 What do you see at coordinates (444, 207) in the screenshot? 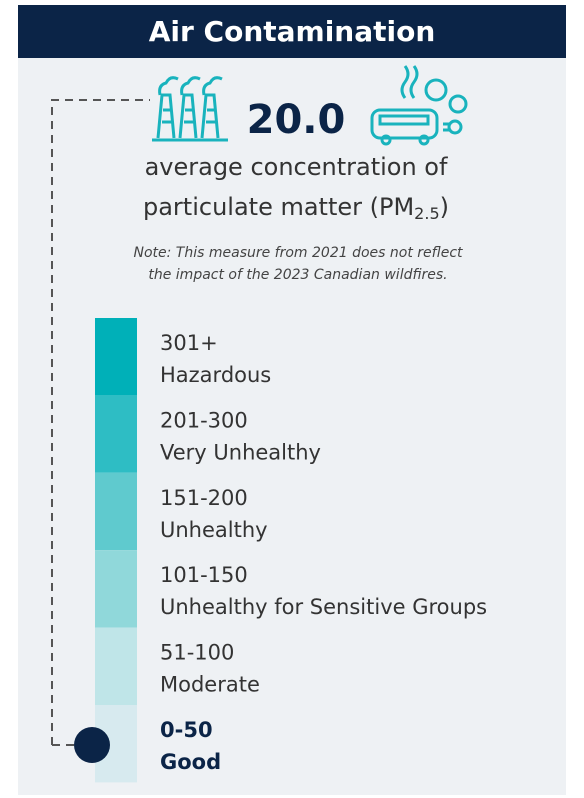
I see `line2-suffix: )` at bounding box center [444, 207].